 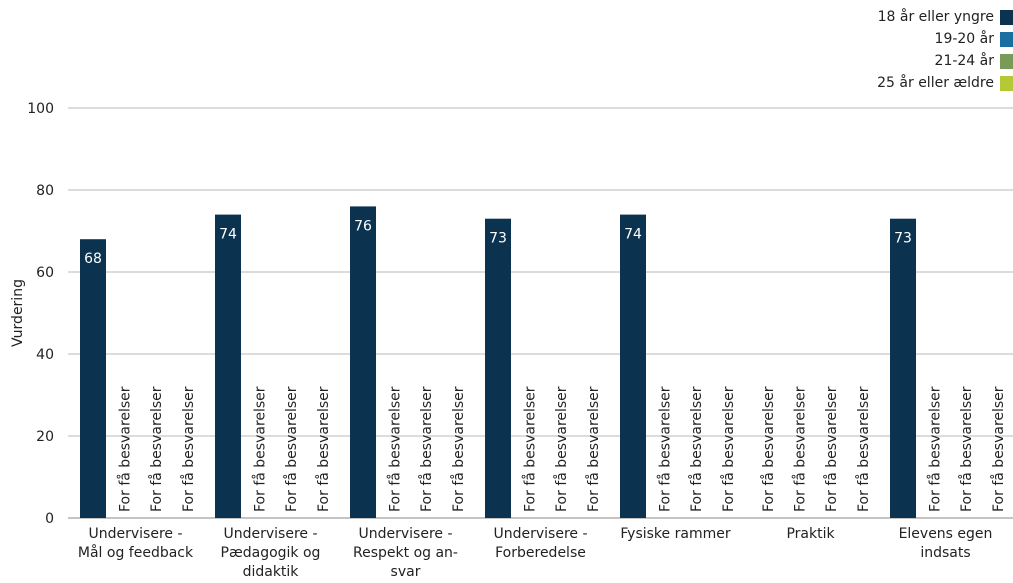 What do you see at coordinates (45, 437) in the screenshot?
I see `y-tick-label: 20` at bounding box center [45, 437].